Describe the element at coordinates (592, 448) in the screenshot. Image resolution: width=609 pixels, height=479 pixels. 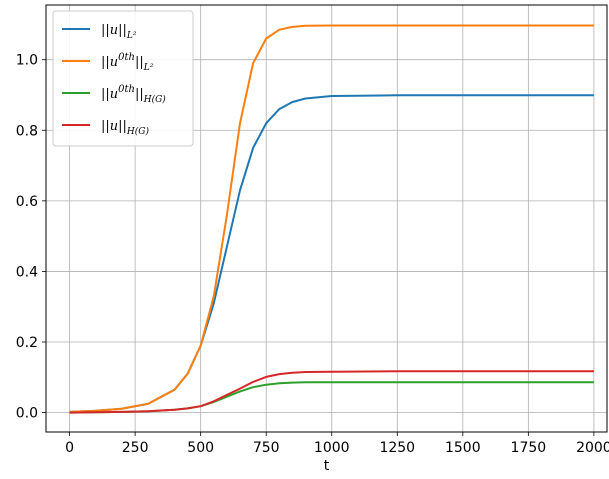
I see `x-tick-label: 2000` at that location.